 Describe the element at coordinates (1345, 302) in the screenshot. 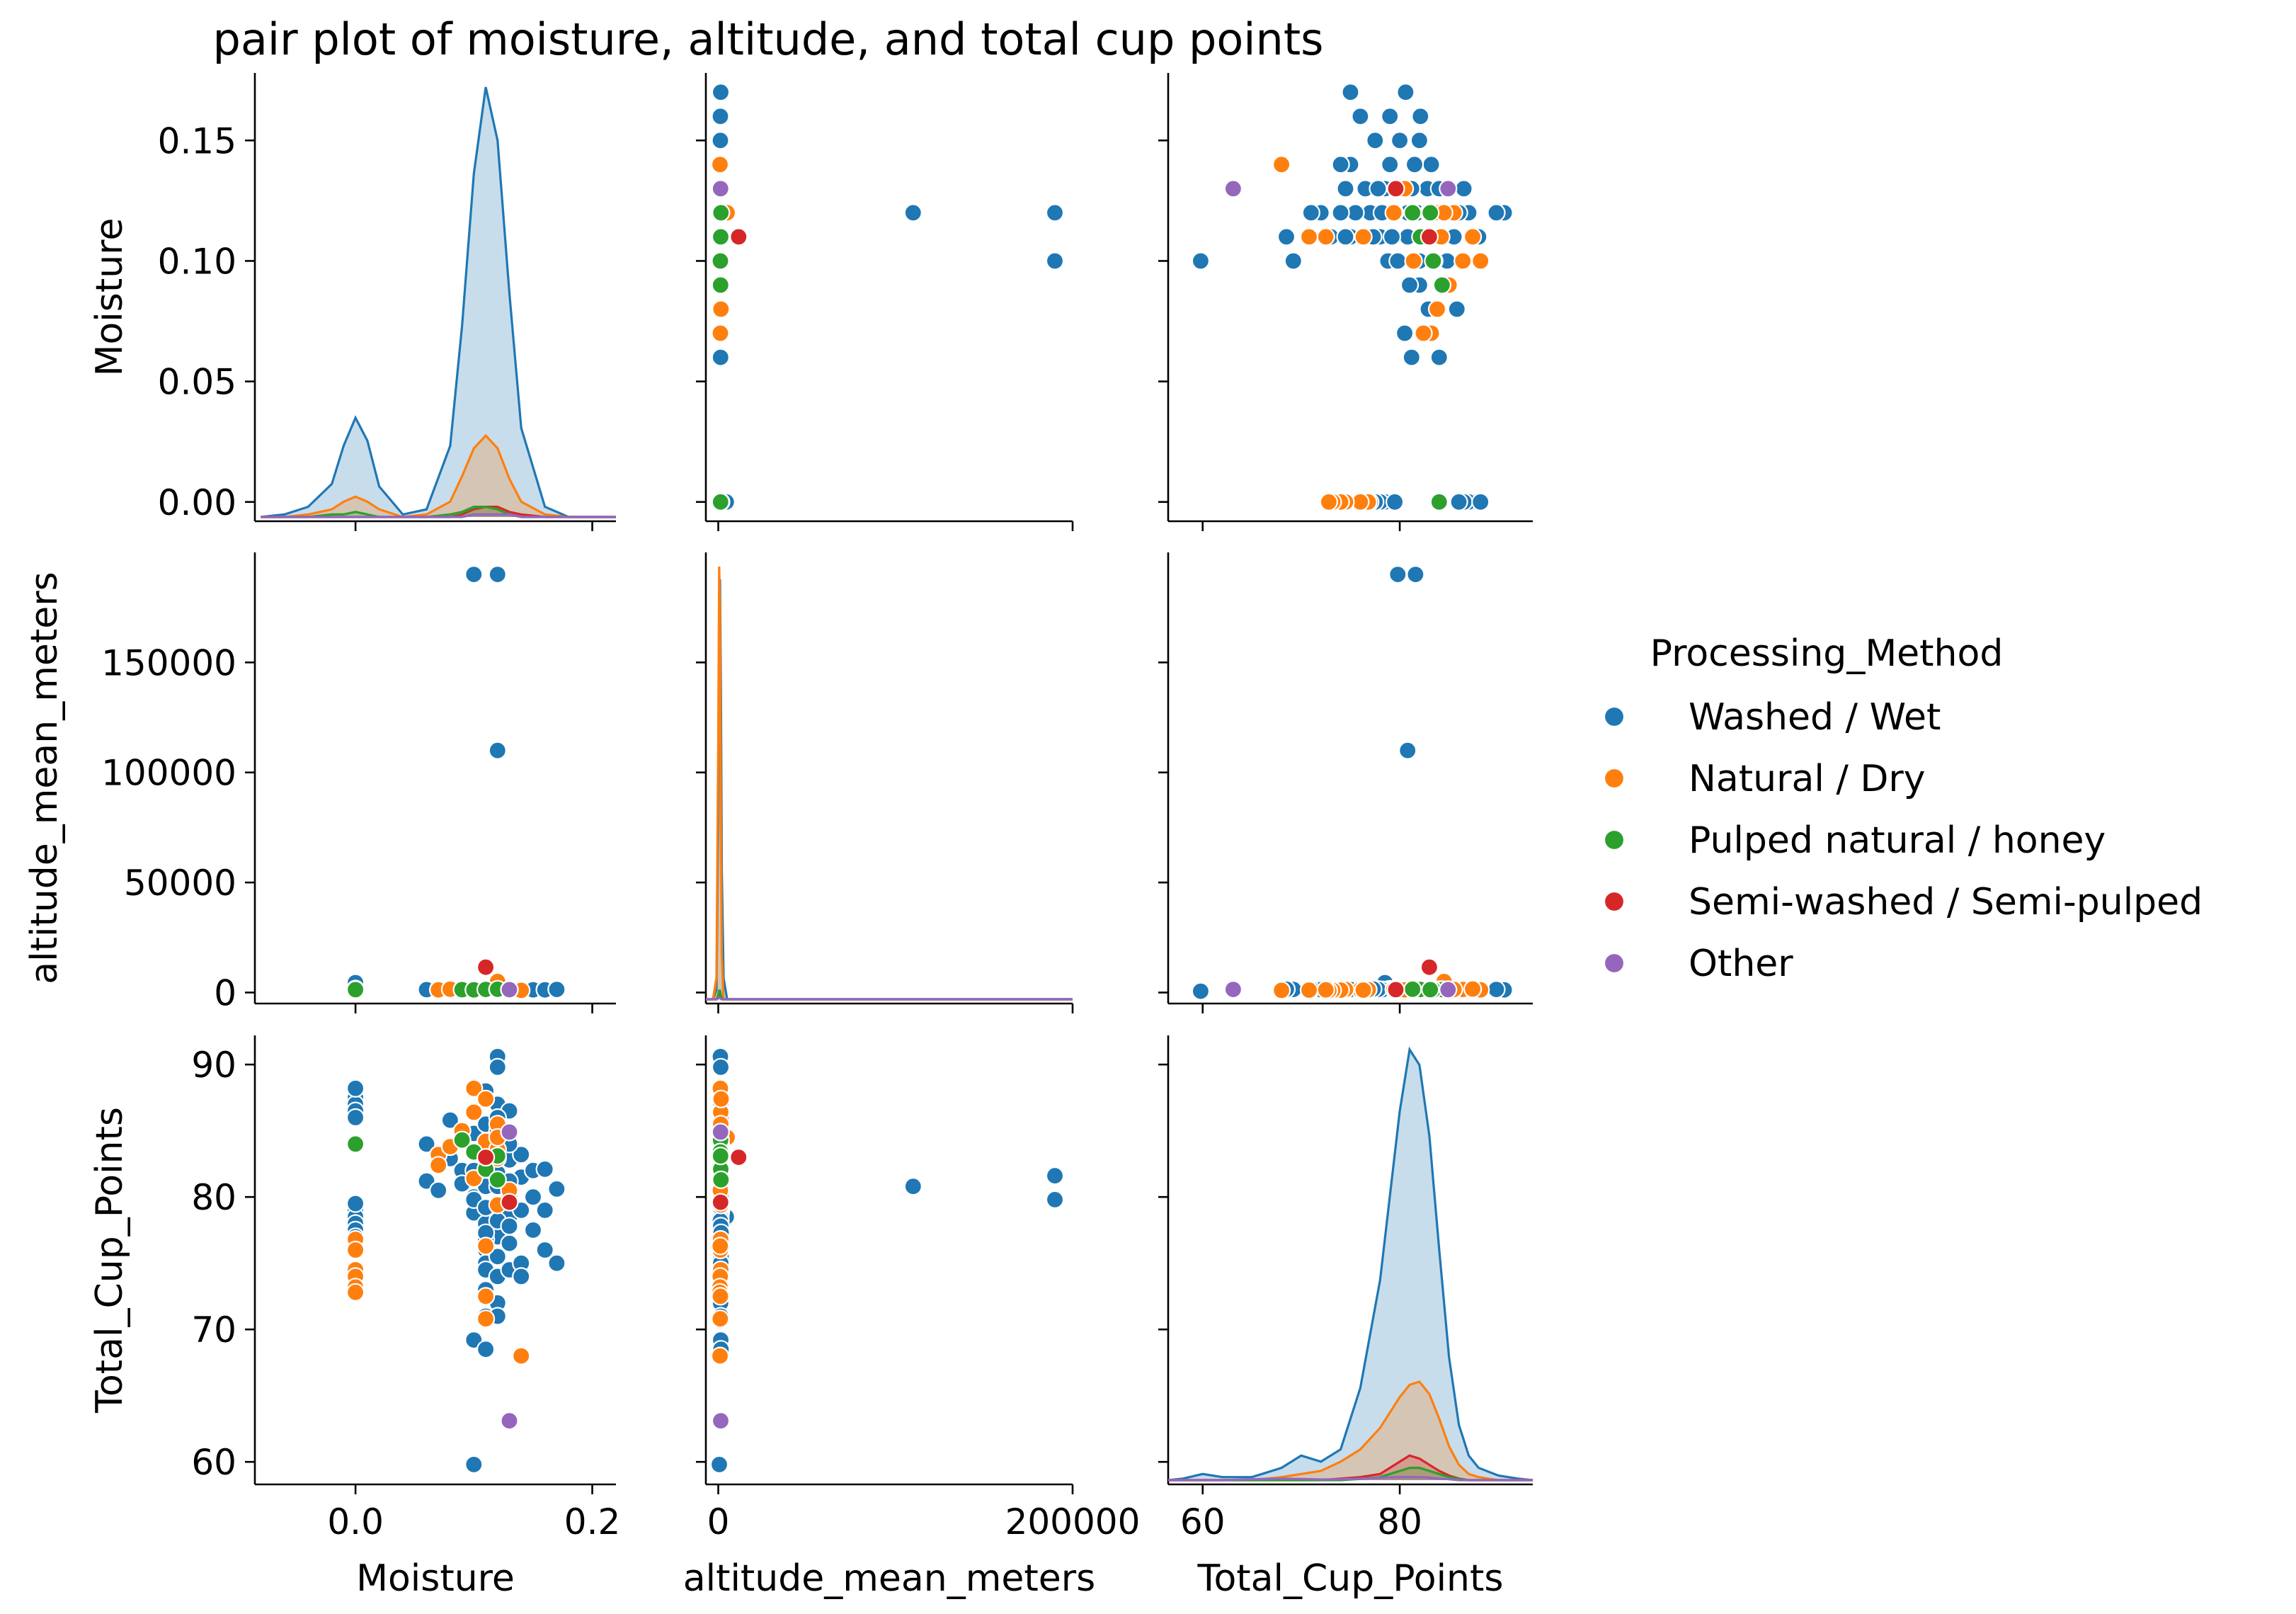

I see `panel-moisture-vs-total-cup-points` at that location.